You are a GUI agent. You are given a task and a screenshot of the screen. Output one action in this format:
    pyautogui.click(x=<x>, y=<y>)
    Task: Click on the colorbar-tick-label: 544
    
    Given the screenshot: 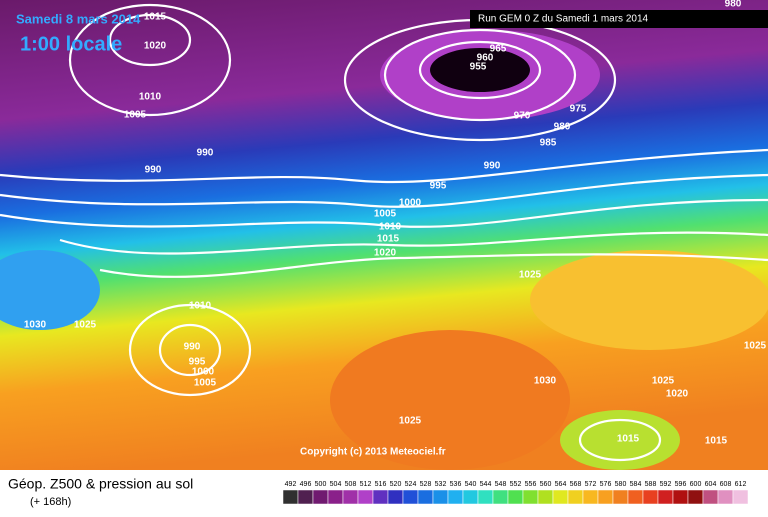 What is the action you would take?
    pyautogui.click(x=486, y=484)
    